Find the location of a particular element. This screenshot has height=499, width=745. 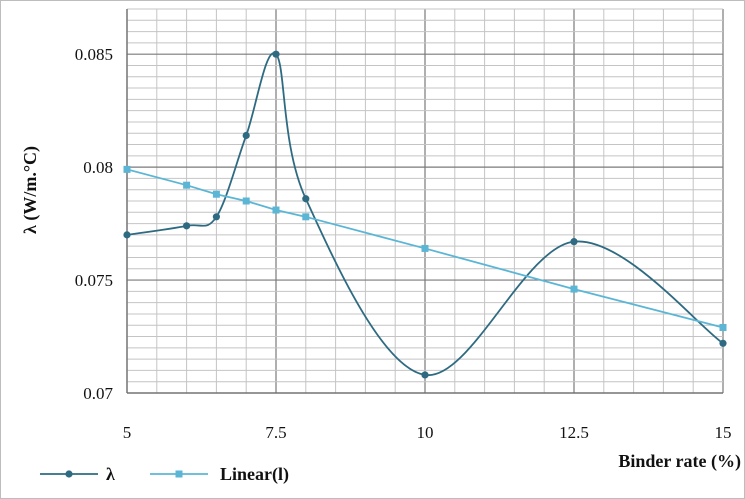

x-tick-label: 15 is located at coordinates (723, 432).